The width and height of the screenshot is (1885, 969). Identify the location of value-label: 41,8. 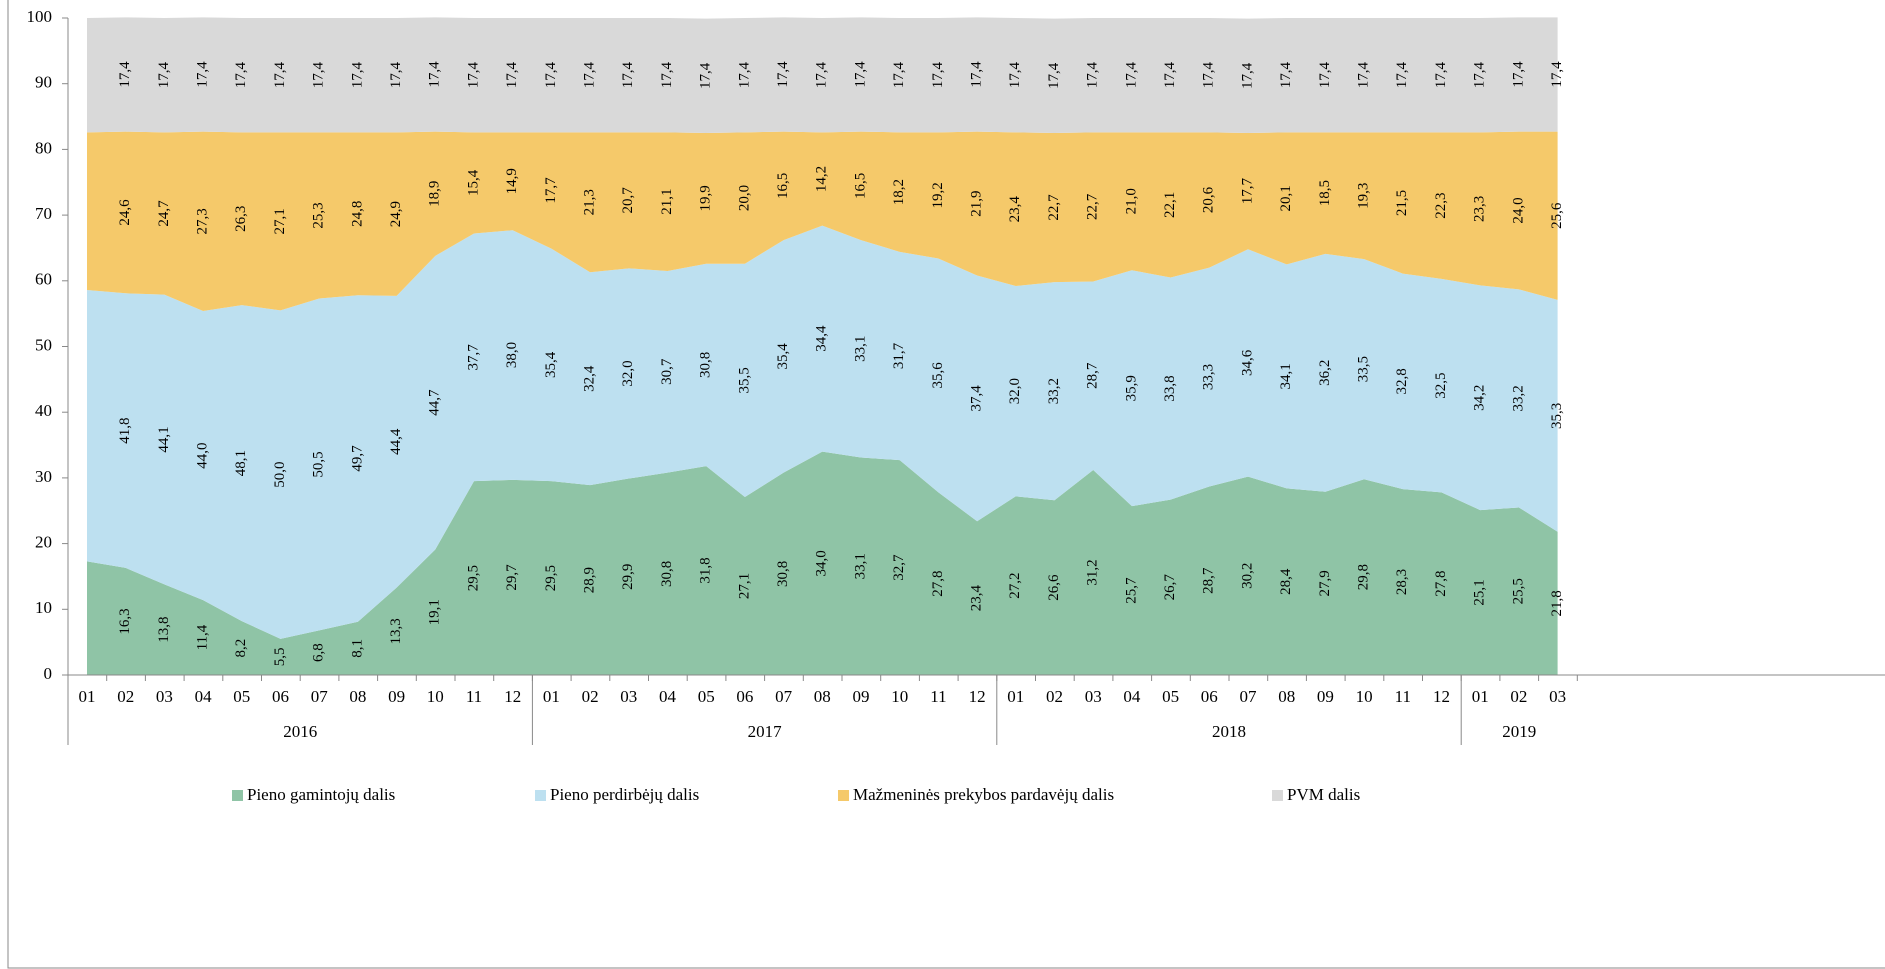
(125, 430).